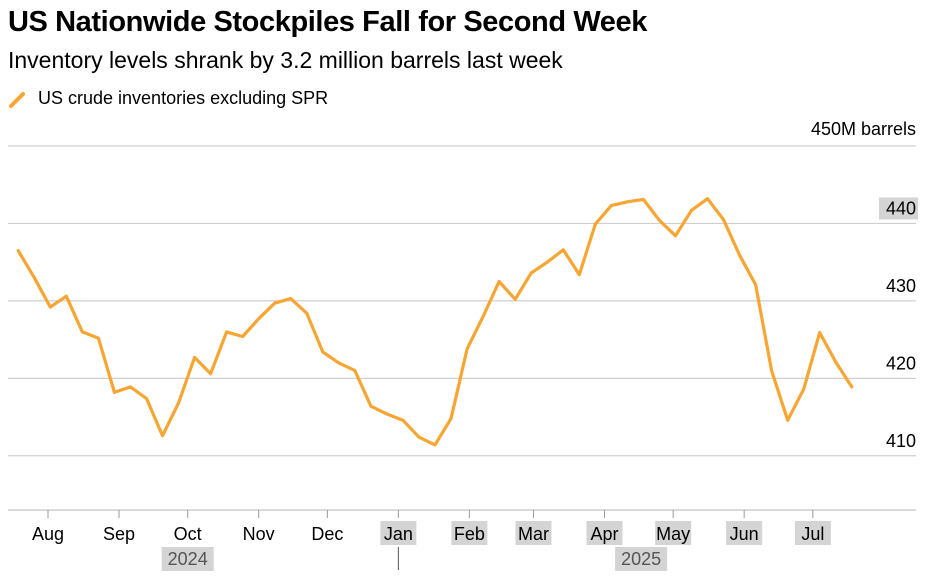 The width and height of the screenshot is (930, 584). I want to click on x-tick-label-may: May, so click(673, 534).